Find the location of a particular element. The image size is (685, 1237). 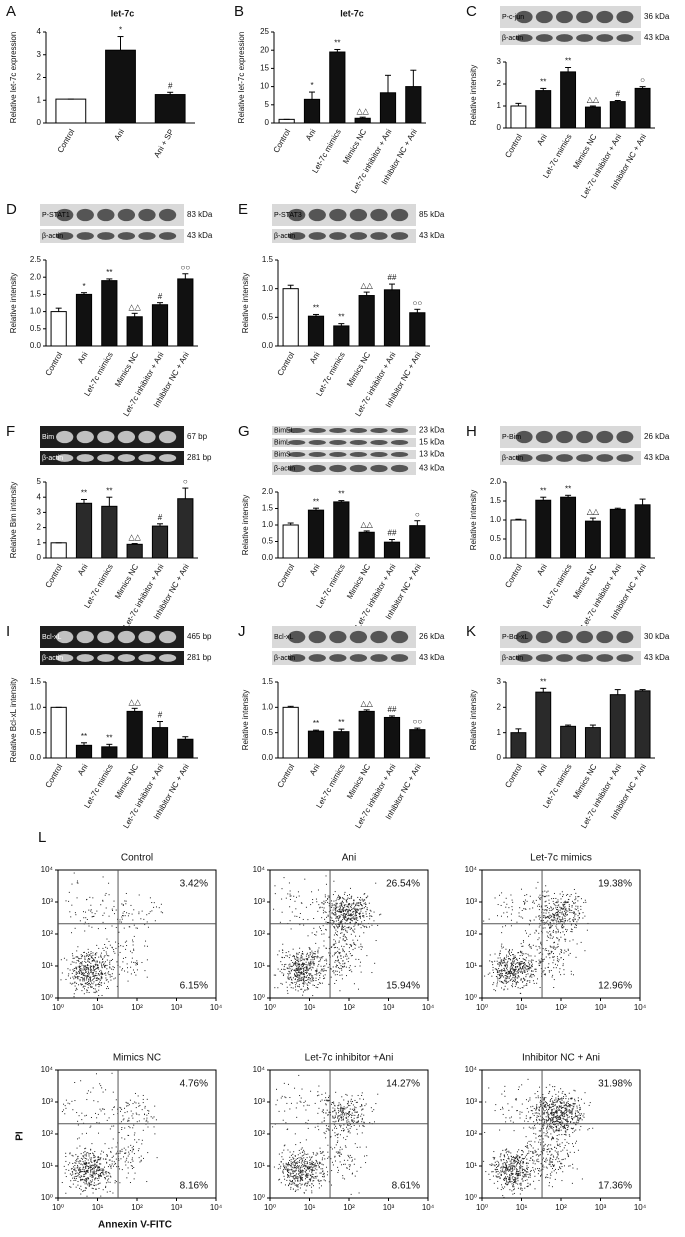

y-tick-label: 0.0 is located at coordinates (36, 345).